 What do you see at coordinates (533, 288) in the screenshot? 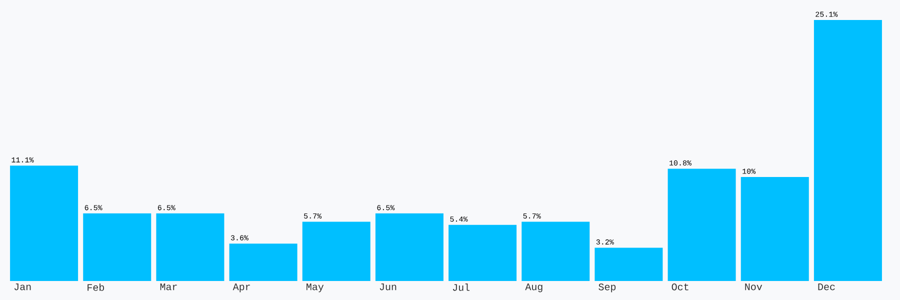
I see `x-tick-label: Aug` at bounding box center [533, 288].